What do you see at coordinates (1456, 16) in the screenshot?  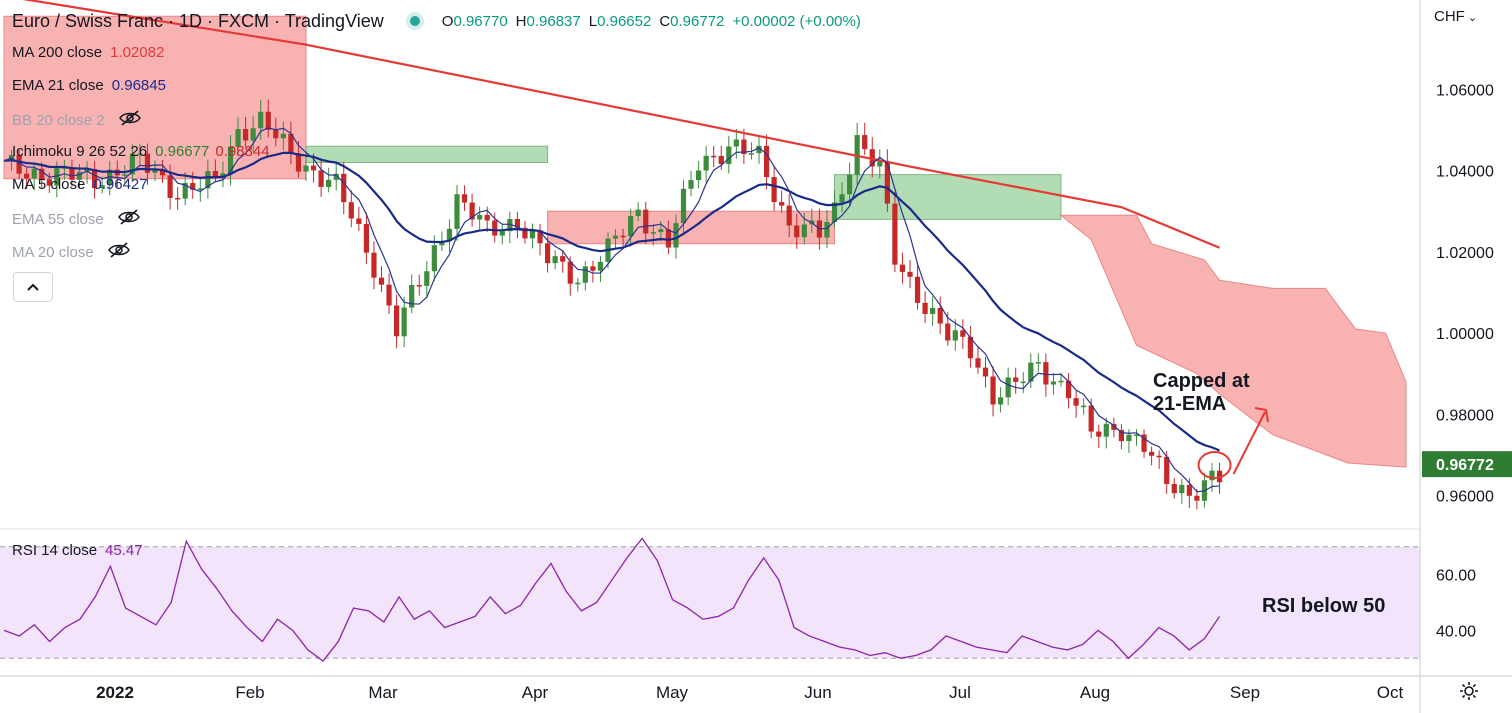 I see `currency-selector: CHF ⌄` at bounding box center [1456, 16].